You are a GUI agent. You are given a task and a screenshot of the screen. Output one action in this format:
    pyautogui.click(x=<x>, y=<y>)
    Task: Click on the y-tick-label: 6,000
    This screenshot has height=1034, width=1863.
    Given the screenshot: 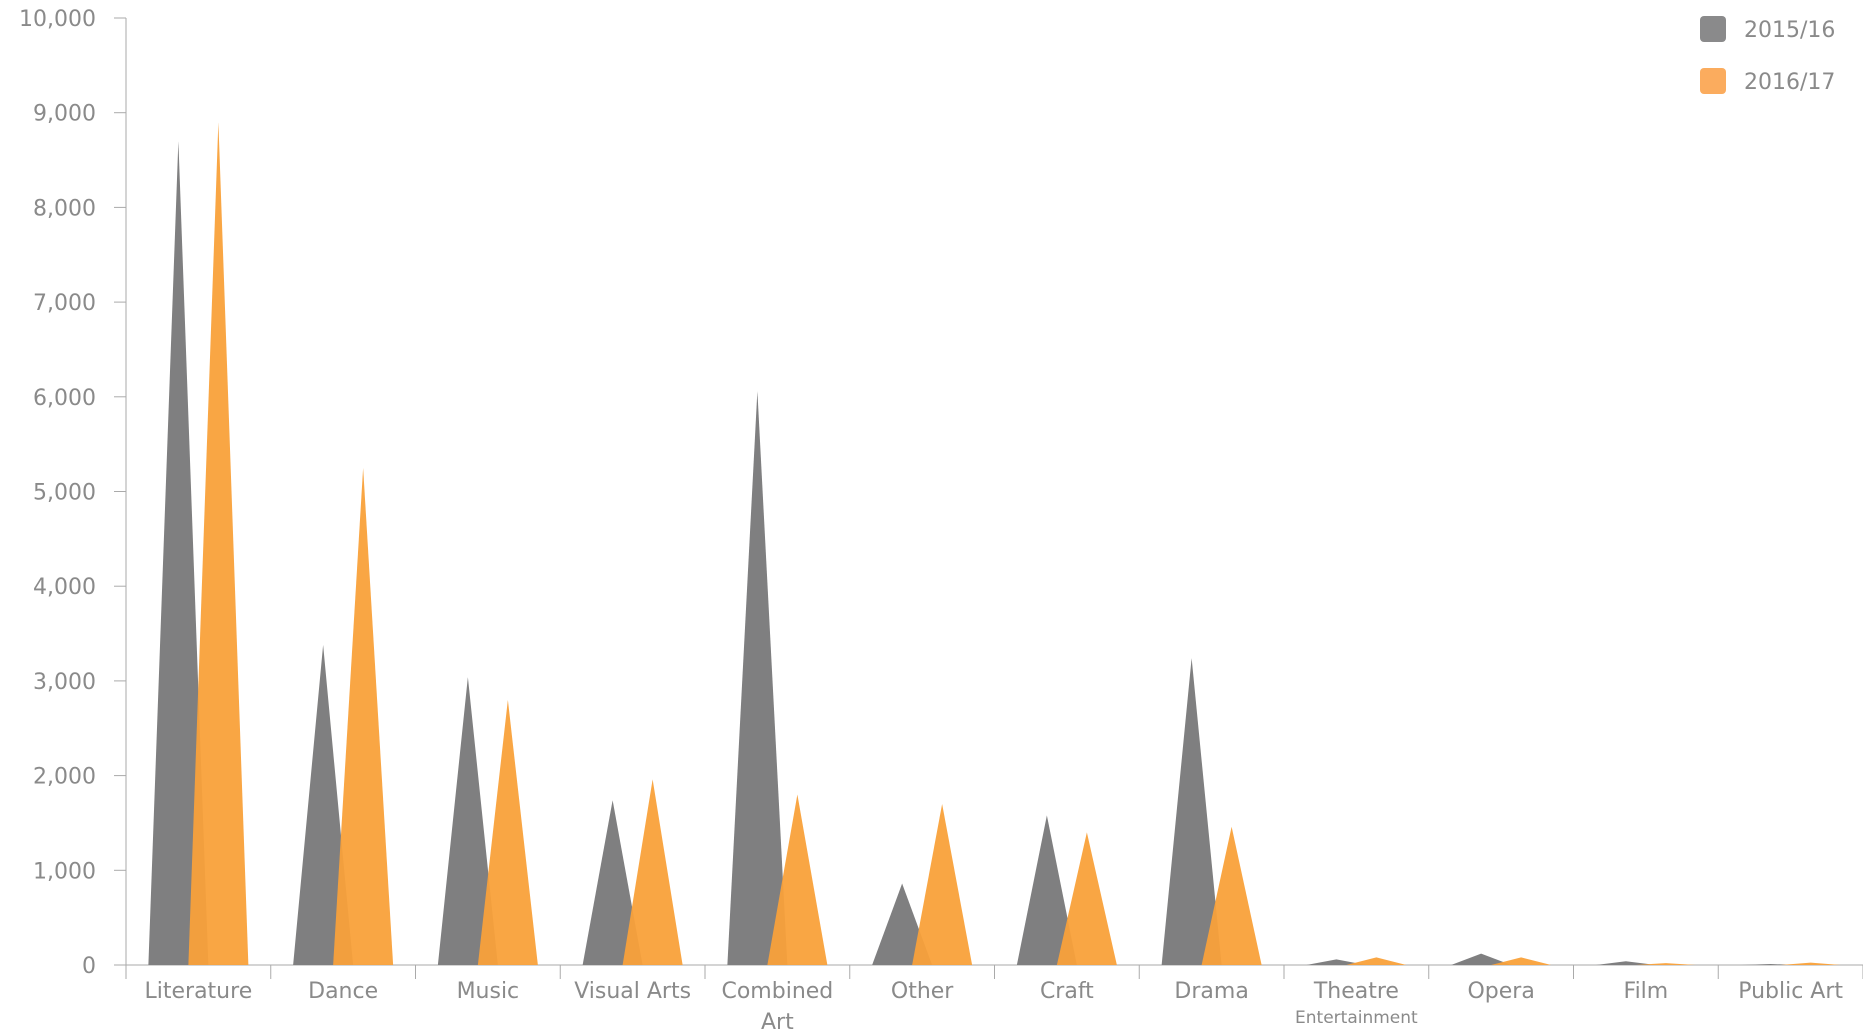 What is the action you would take?
    pyautogui.click(x=64, y=398)
    